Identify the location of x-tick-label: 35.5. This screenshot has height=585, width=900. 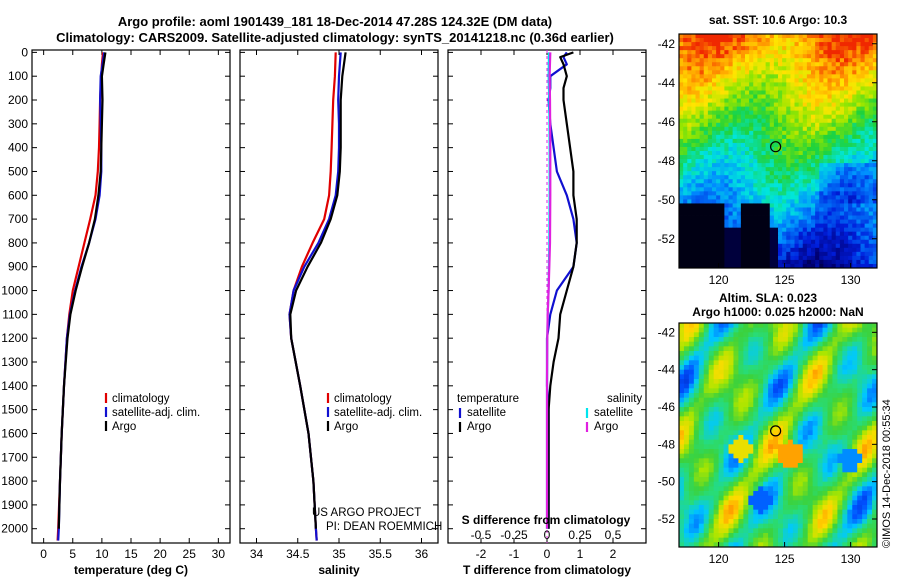
(381, 554).